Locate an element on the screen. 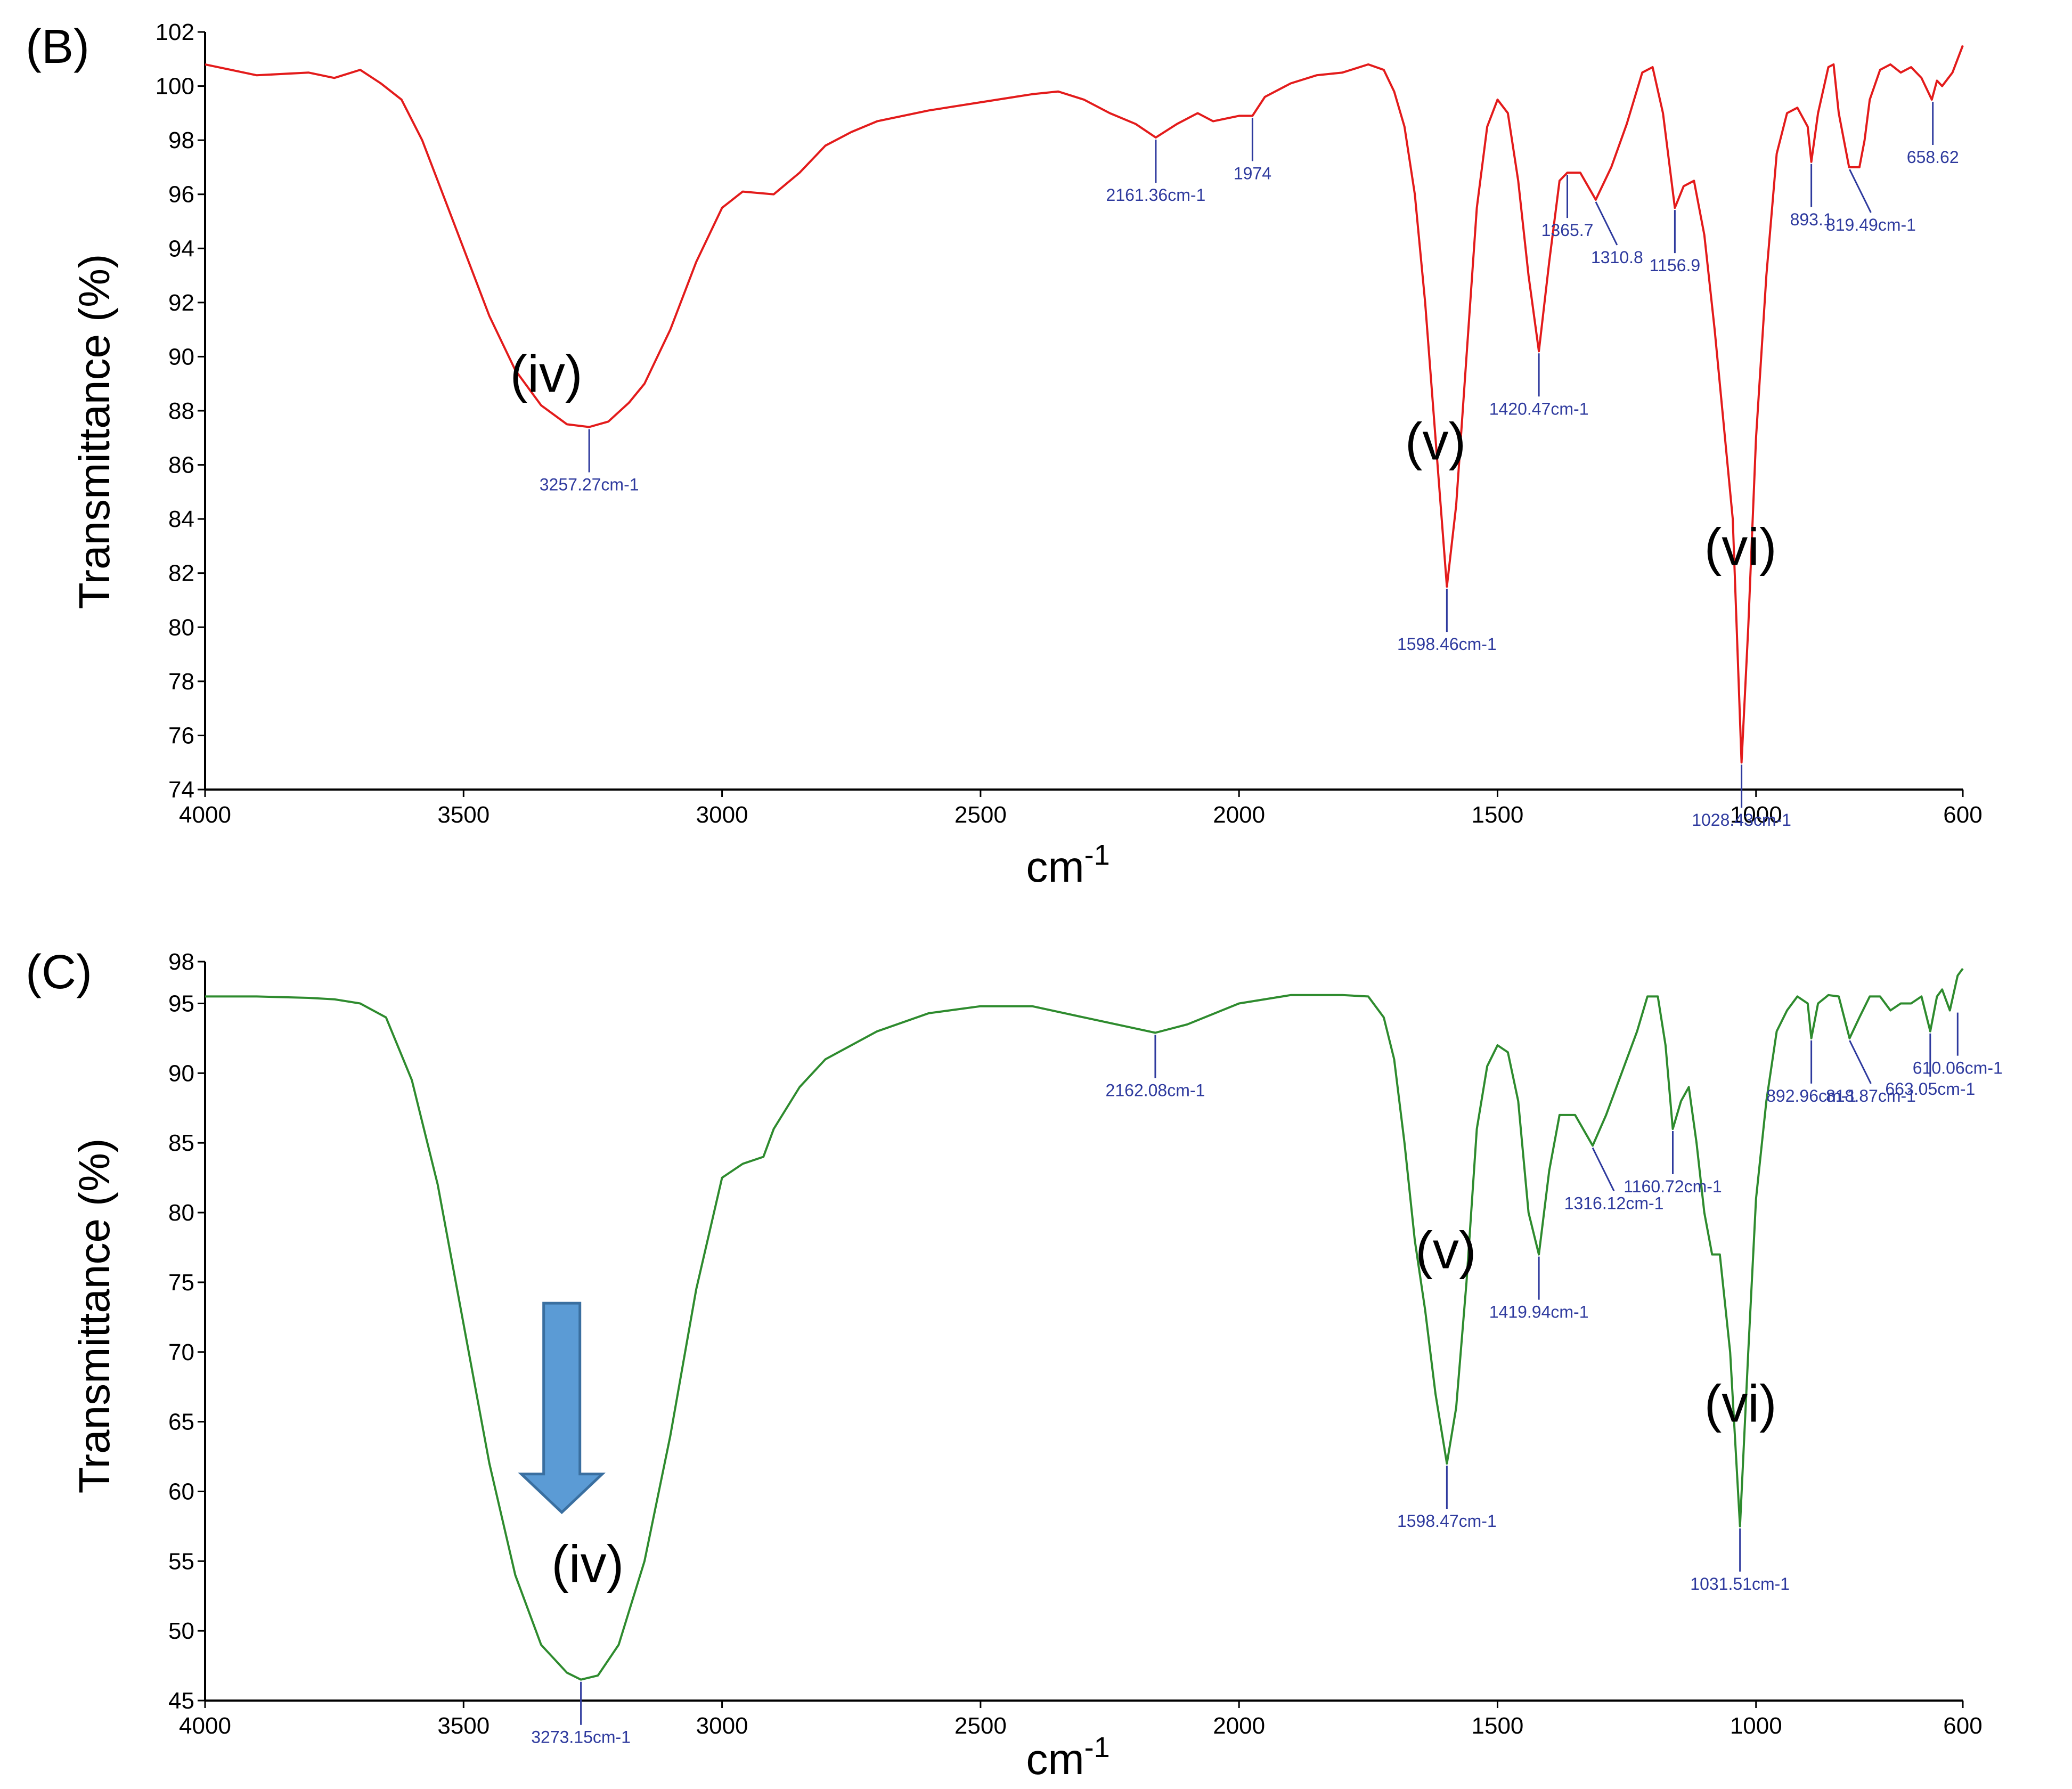 The height and width of the screenshot is (1789, 2072). y-tick-label-b: 100 is located at coordinates (175, 87).